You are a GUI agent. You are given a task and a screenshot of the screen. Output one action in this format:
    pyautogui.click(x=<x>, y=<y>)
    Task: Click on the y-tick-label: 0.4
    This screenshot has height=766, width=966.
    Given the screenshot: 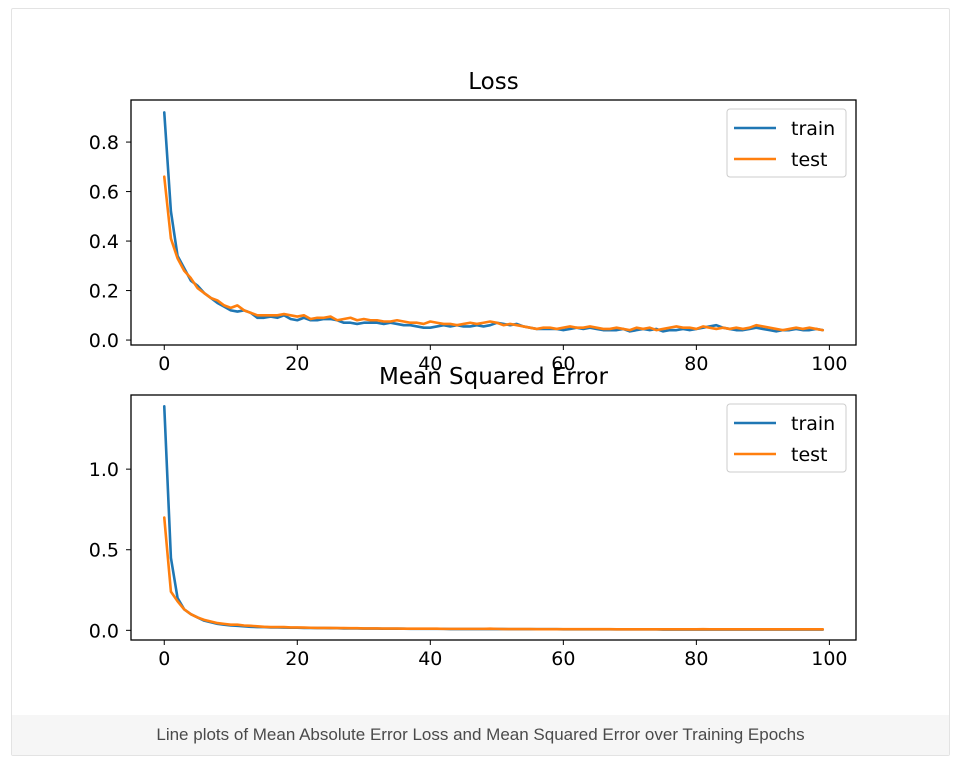 What is the action you would take?
    pyautogui.click(x=104, y=242)
    